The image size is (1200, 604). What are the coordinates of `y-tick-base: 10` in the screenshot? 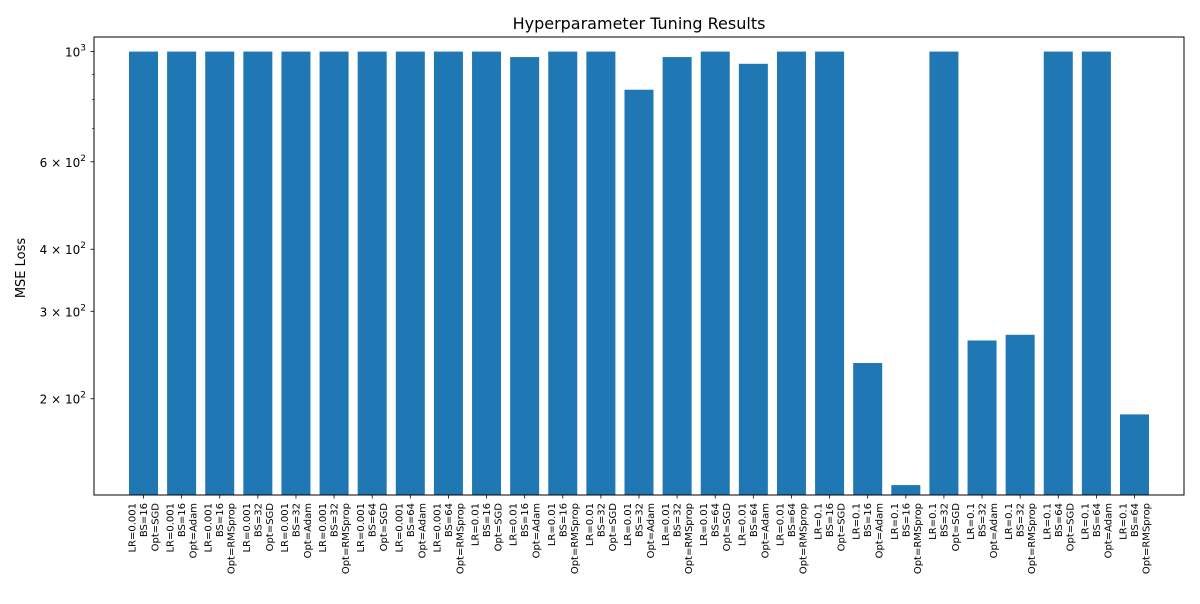 It's located at (72, 53).